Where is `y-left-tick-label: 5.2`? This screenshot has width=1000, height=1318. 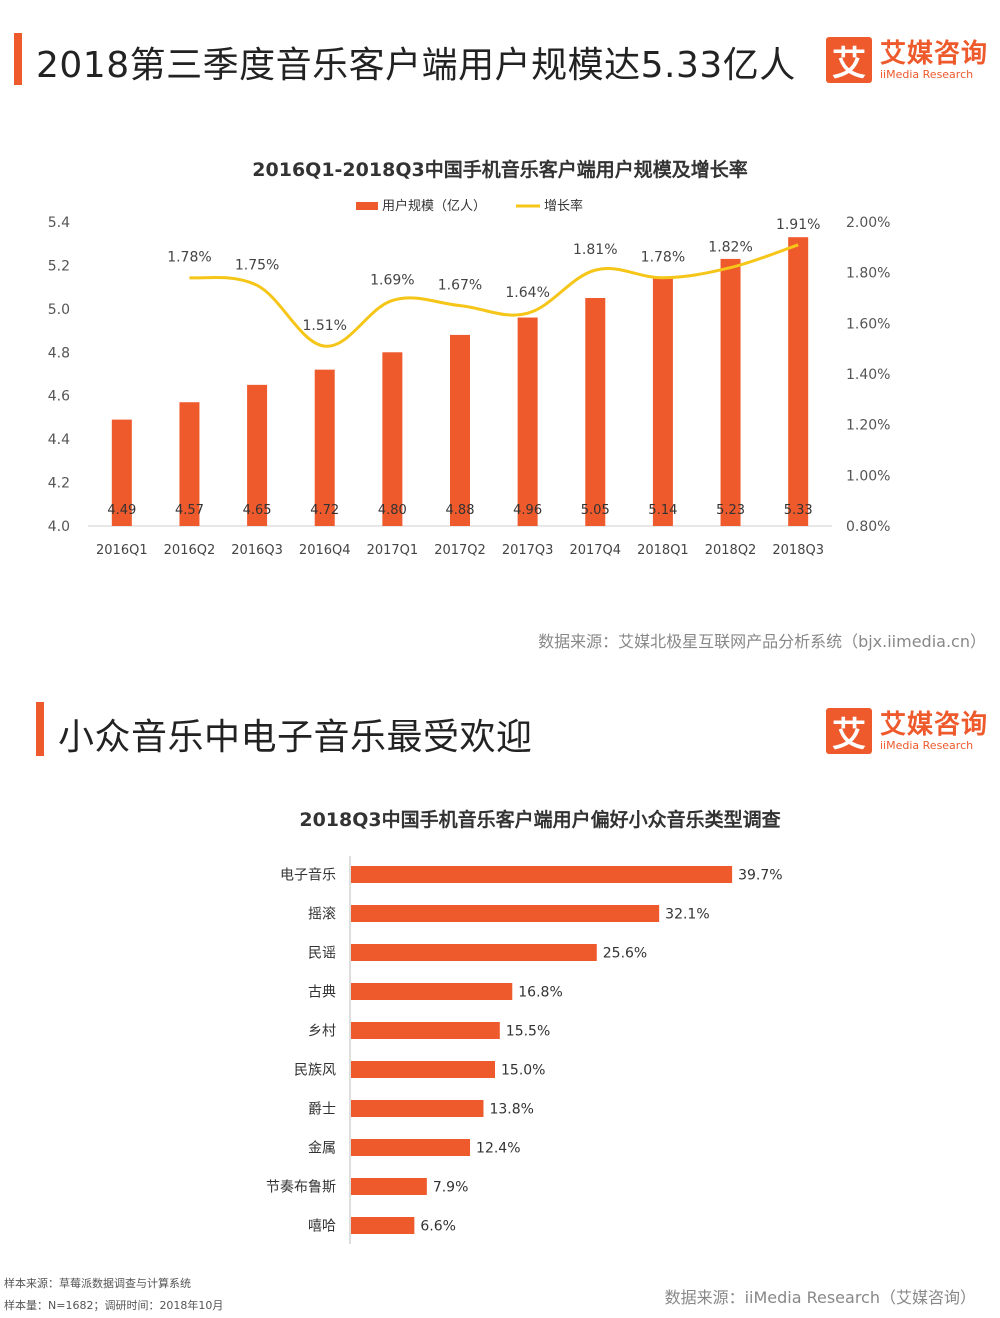
y-left-tick-label: 5.2 is located at coordinates (59, 266).